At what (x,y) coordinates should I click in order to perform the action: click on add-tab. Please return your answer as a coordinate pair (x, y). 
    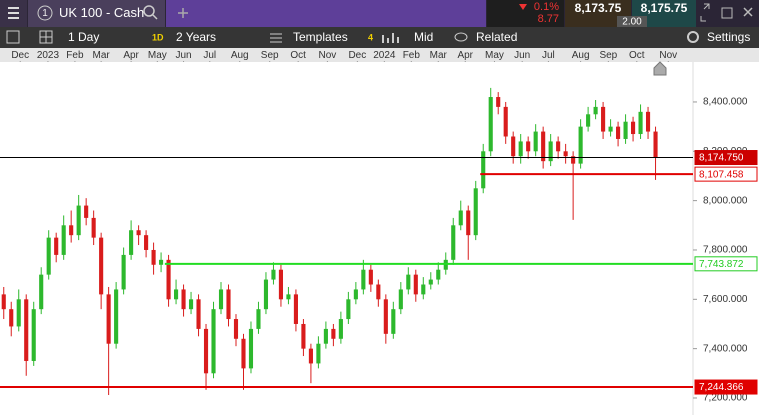
    Looking at the image, I should click on (183, 13).